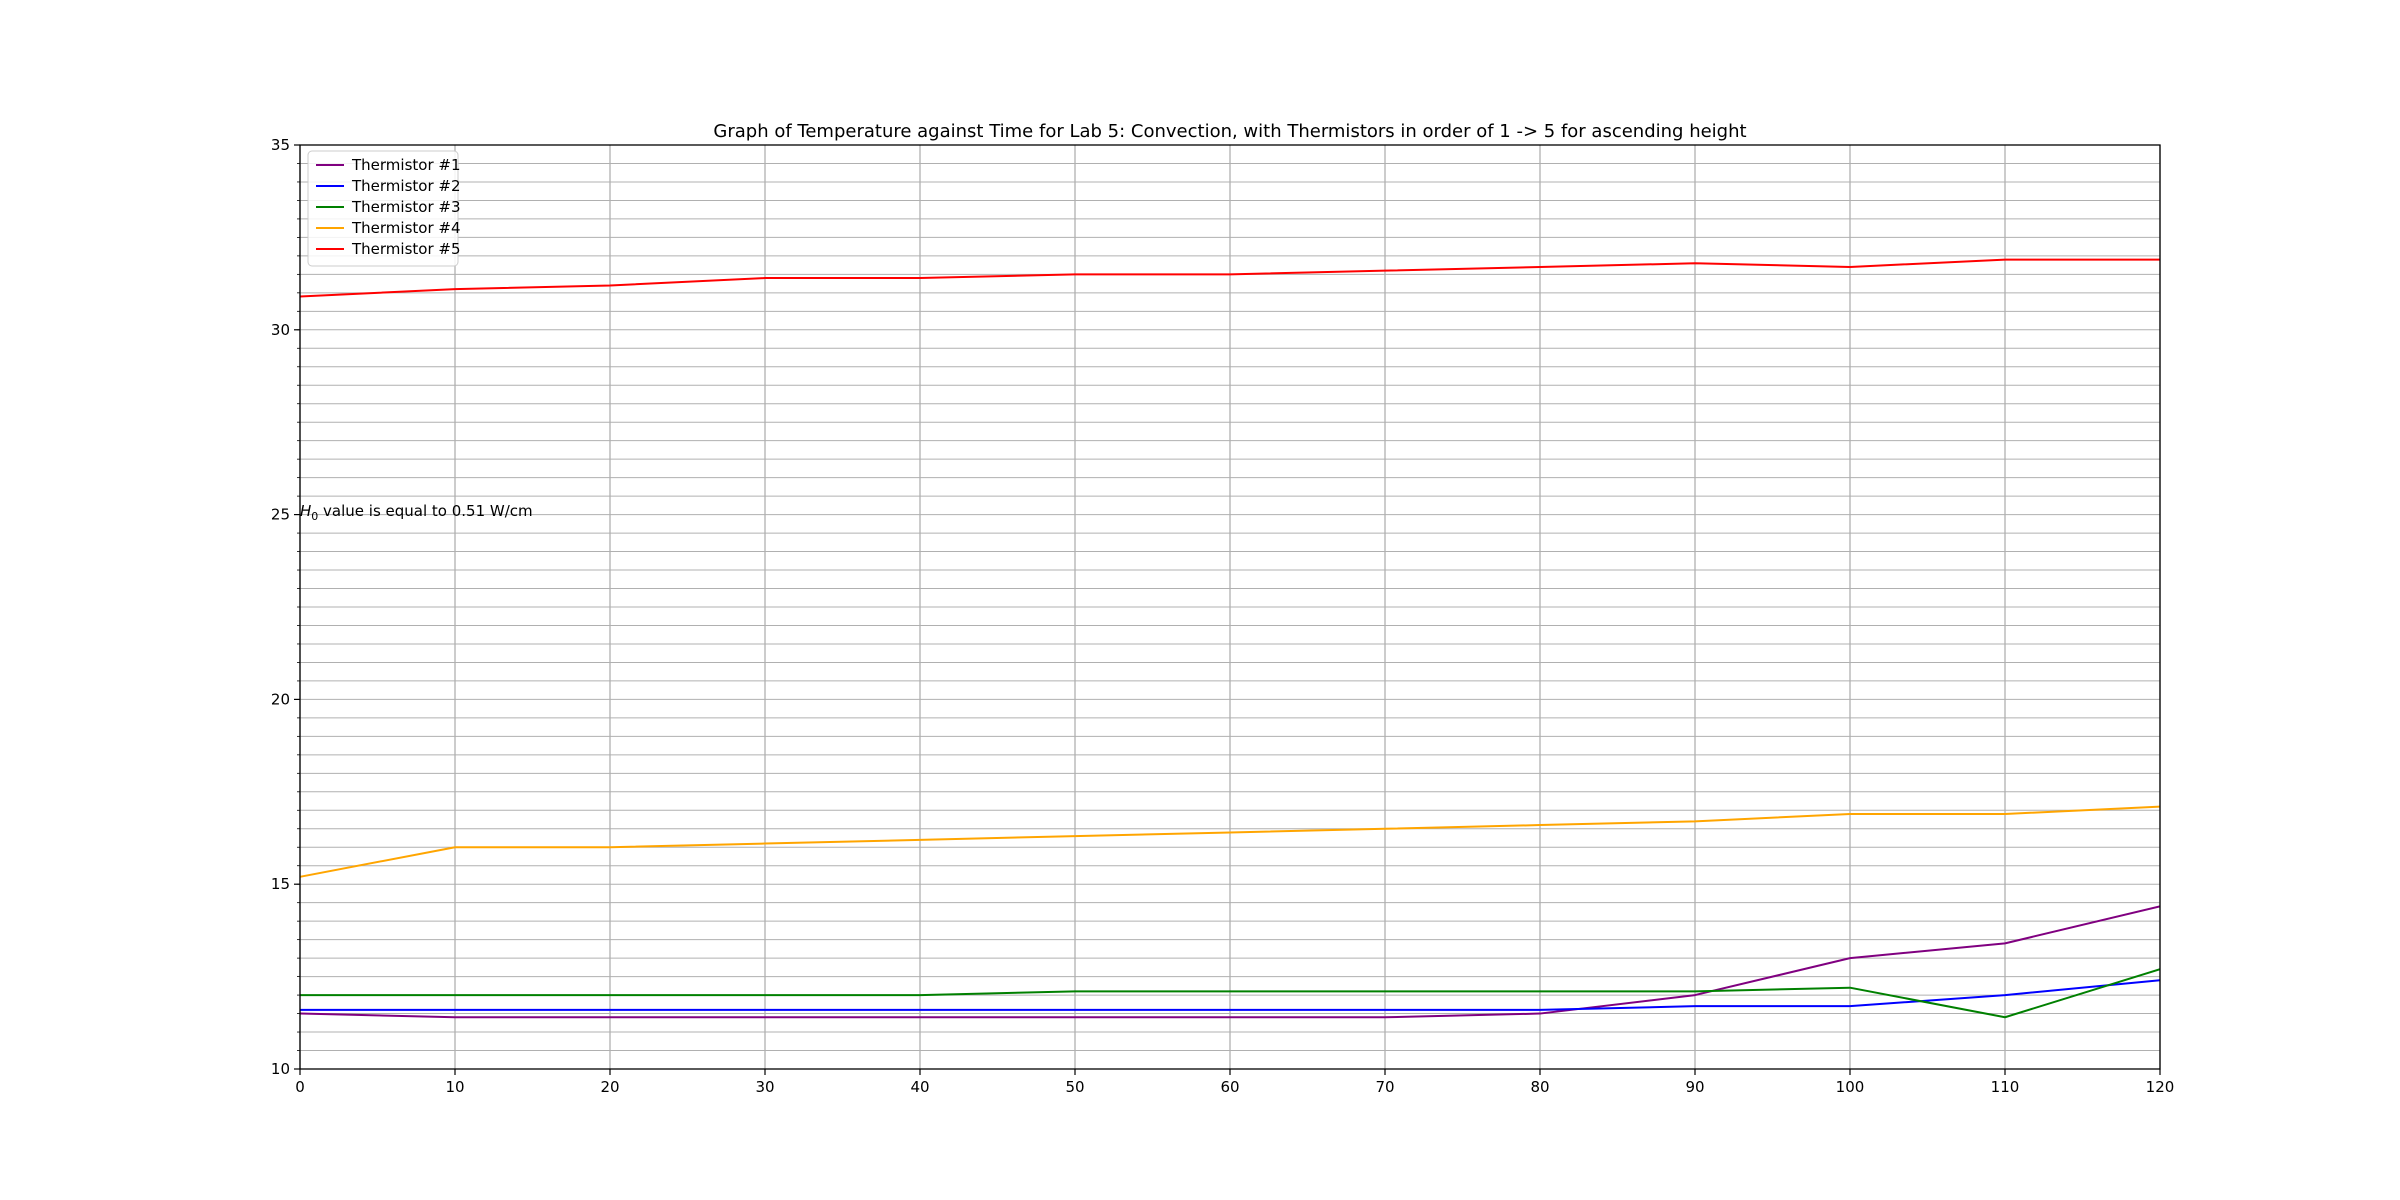 This screenshot has width=2400, height=1200. Describe the element at coordinates (280, 699) in the screenshot. I see `y-tick-label: 20` at that location.